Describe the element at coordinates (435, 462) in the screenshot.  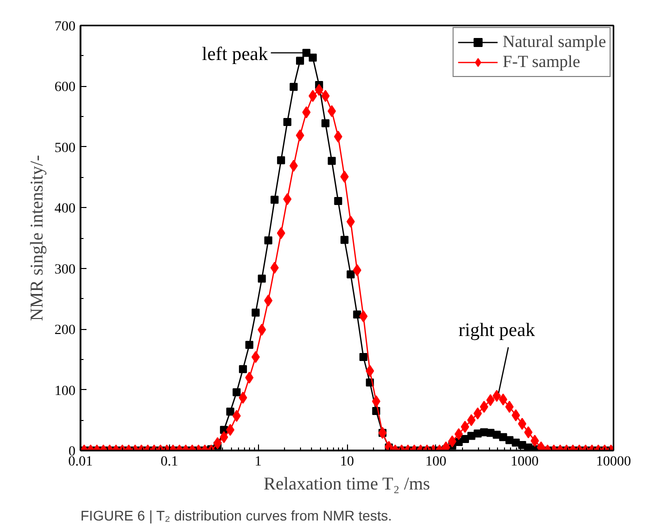
I see `x-tick-label: 100` at that location.